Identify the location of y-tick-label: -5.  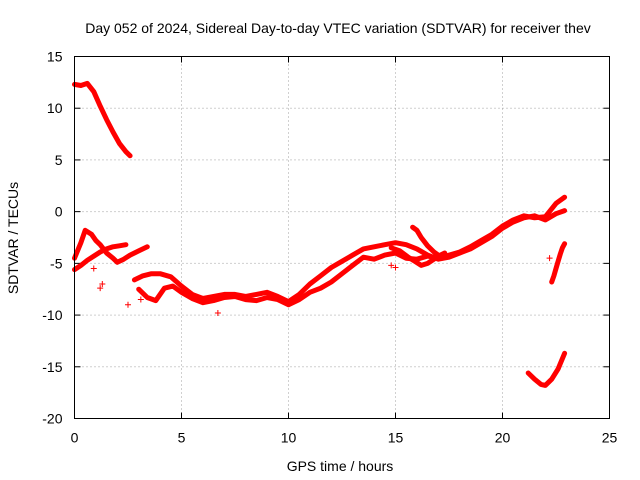
(56, 263).